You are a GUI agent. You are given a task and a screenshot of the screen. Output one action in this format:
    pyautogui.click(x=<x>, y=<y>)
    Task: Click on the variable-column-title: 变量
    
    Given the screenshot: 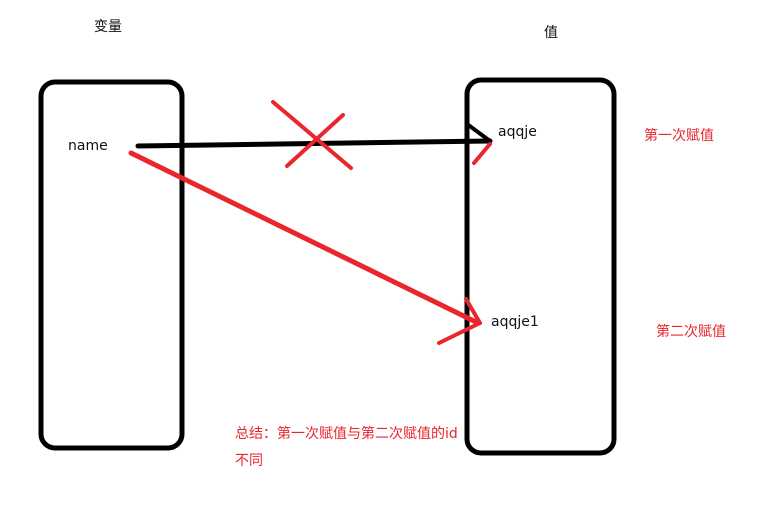 What is the action you would take?
    pyautogui.click(x=108, y=27)
    